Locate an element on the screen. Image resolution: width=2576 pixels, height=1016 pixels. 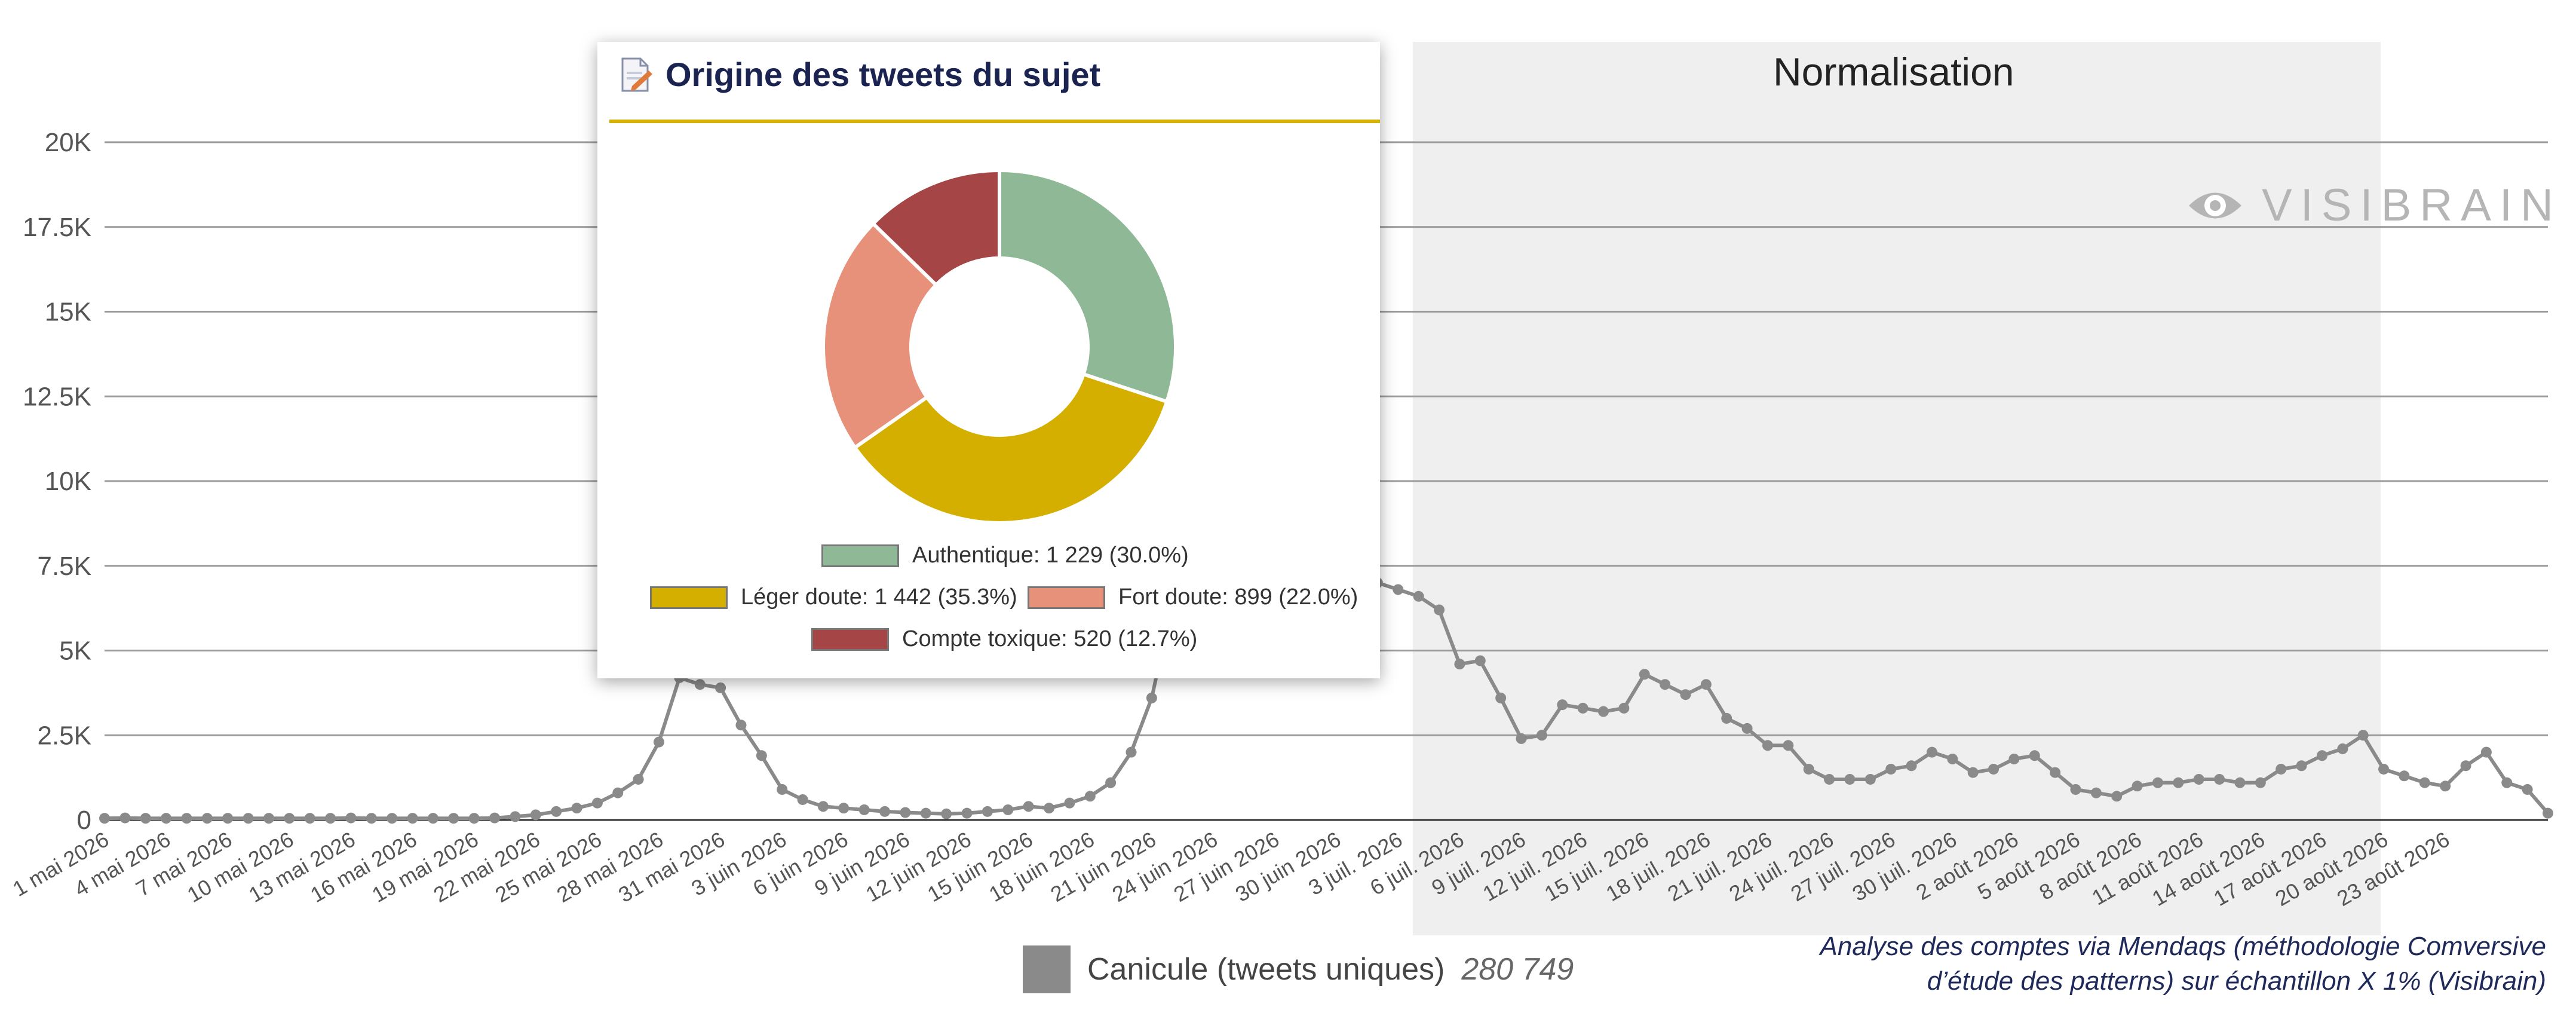
donut-slices is located at coordinates (999, 346).